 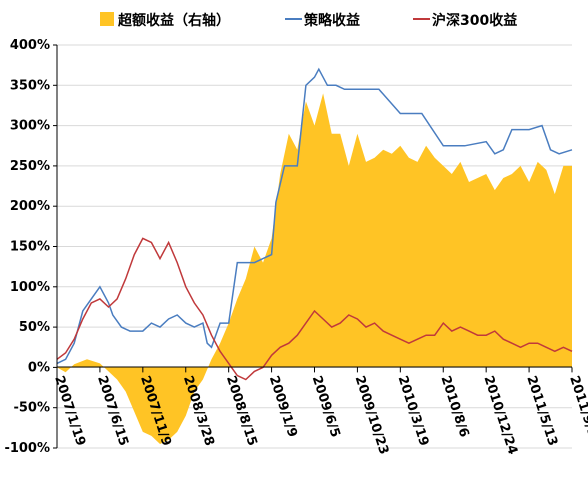 I want to click on legend-item-excess: 超额收益（右轴）, so click(x=165, y=20).